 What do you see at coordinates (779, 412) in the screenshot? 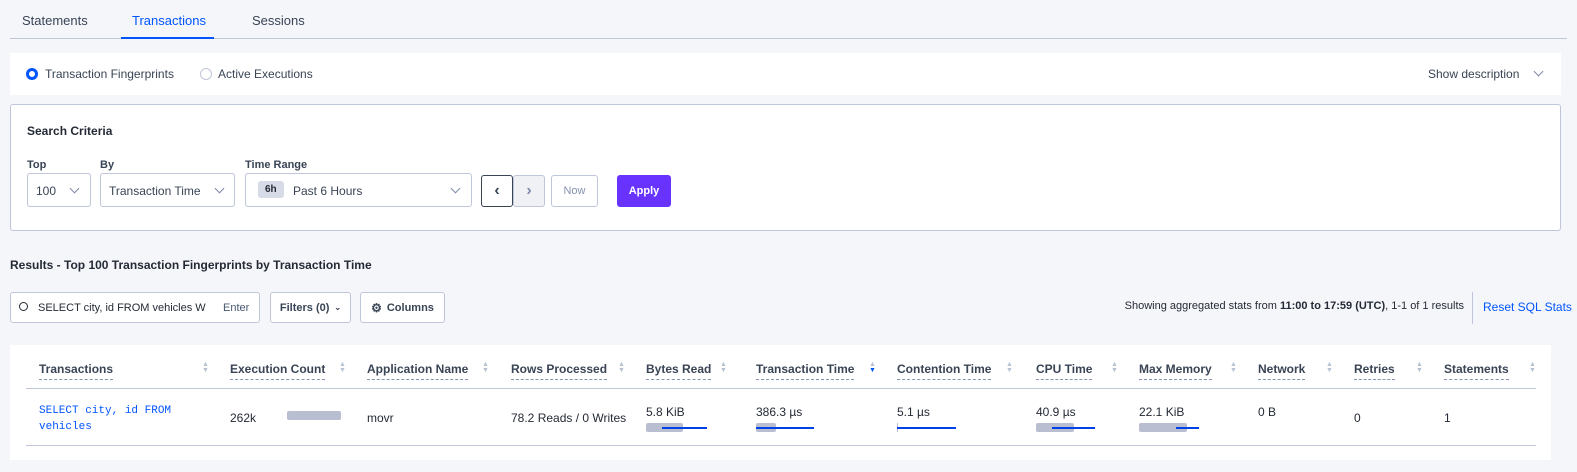
I see `transaction-time: 386.3 µs` at bounding box center [779, 412].